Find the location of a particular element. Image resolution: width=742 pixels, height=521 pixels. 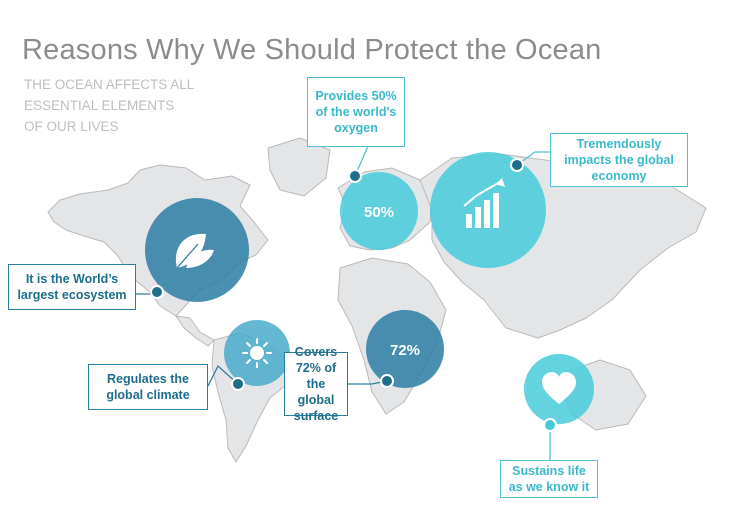

connector-climate is located at coordinates (223, 375).